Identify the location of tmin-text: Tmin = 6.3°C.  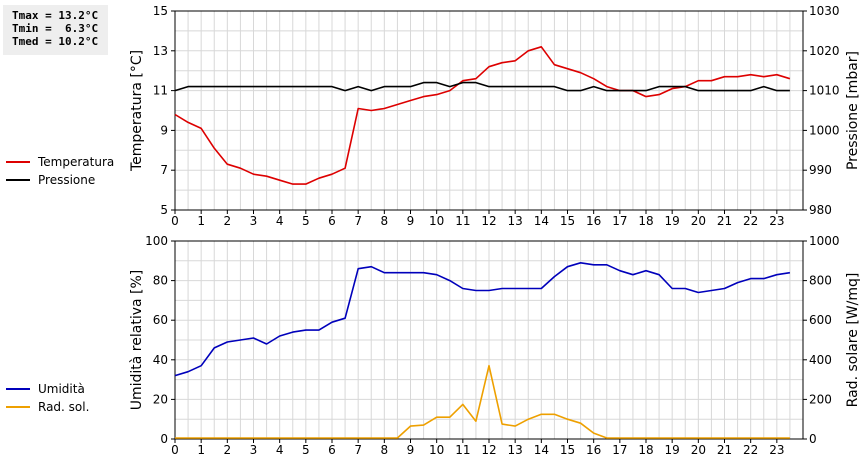
(55, 28).